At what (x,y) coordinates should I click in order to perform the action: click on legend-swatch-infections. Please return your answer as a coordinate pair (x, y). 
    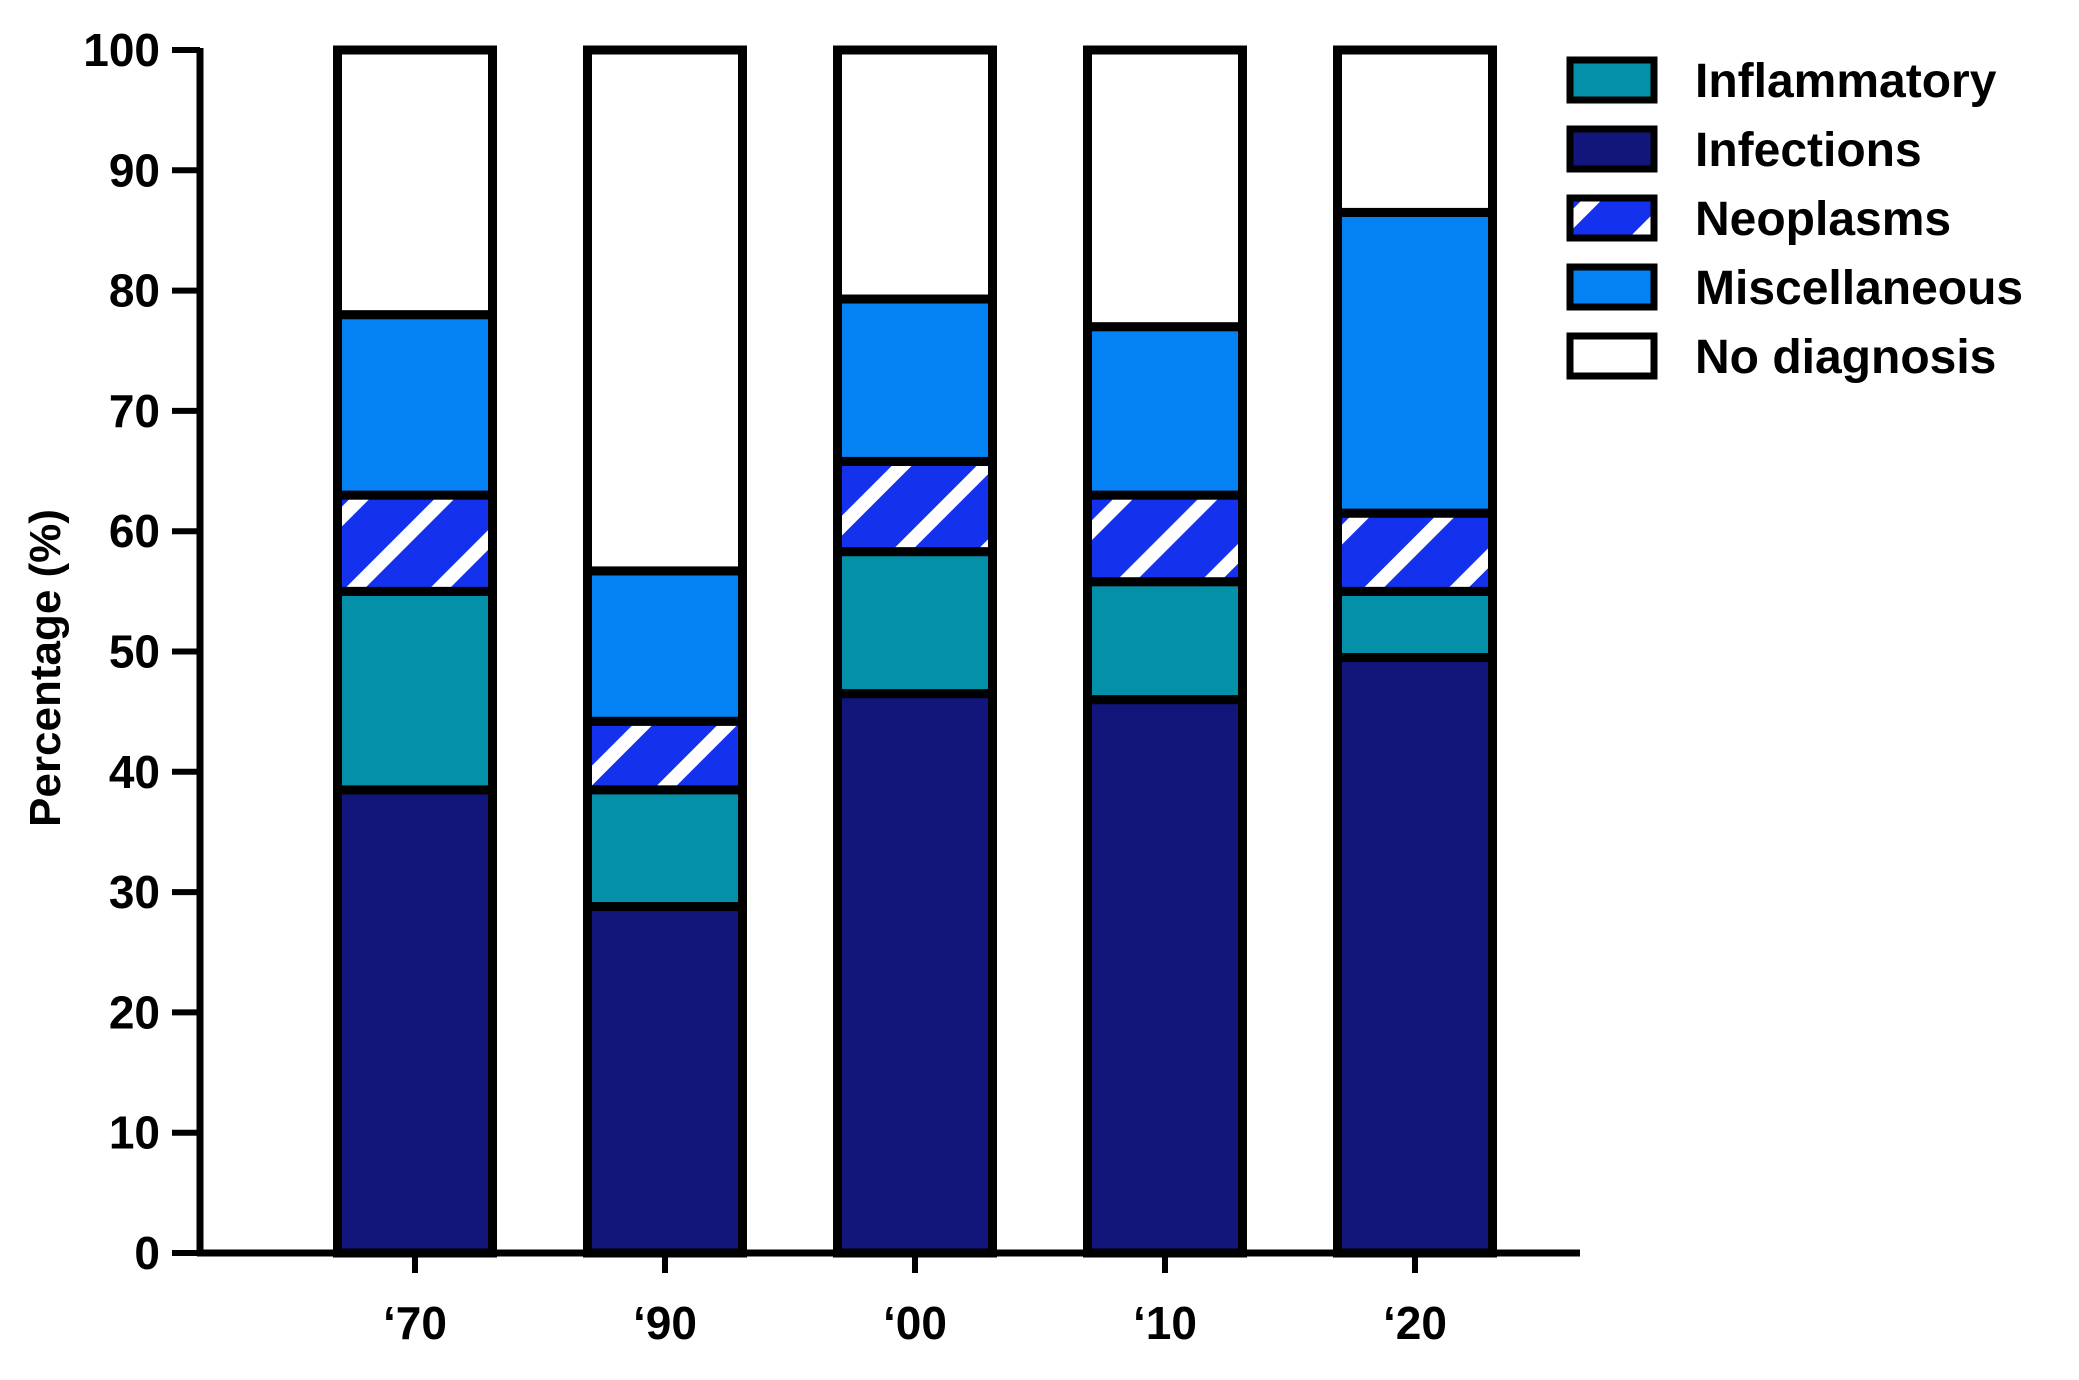
    Looking at the image, I should click on (1612, 149).